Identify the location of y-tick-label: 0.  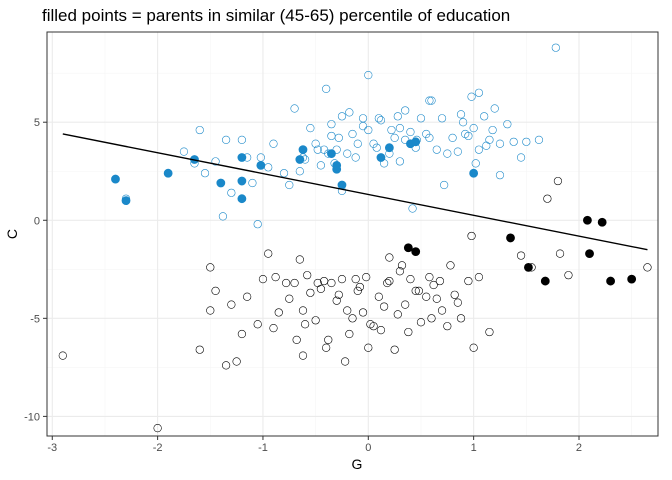
(37, 221).